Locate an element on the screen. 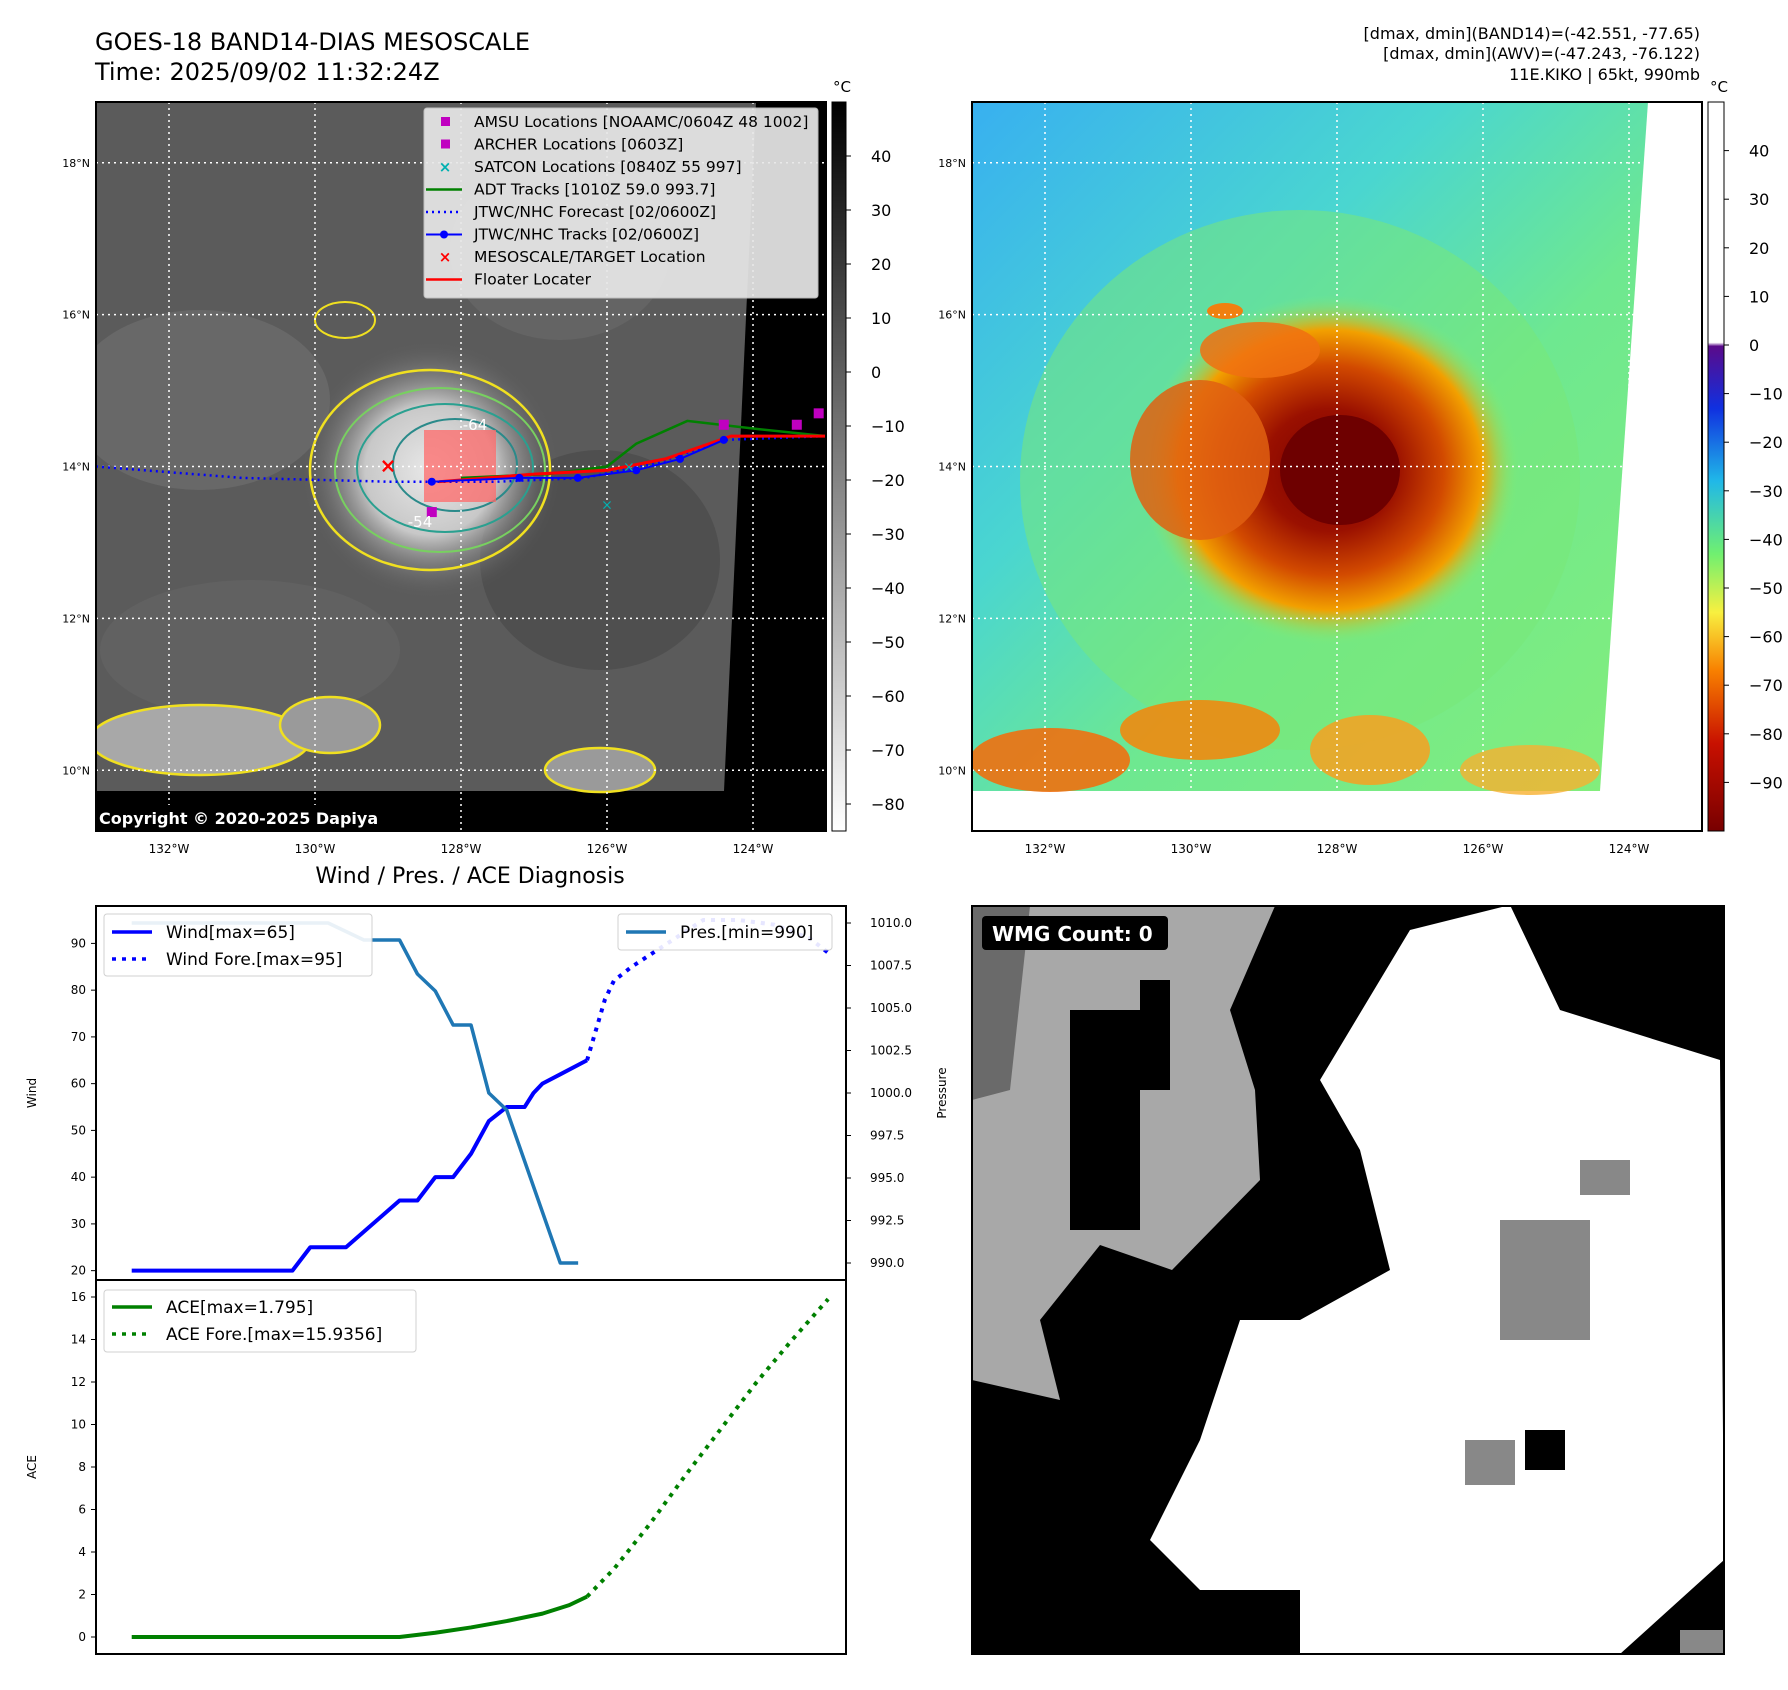 This screenshot has height=1690, width=1788. wv-lat-tick: 18°N is located at coordinates (952, 163).